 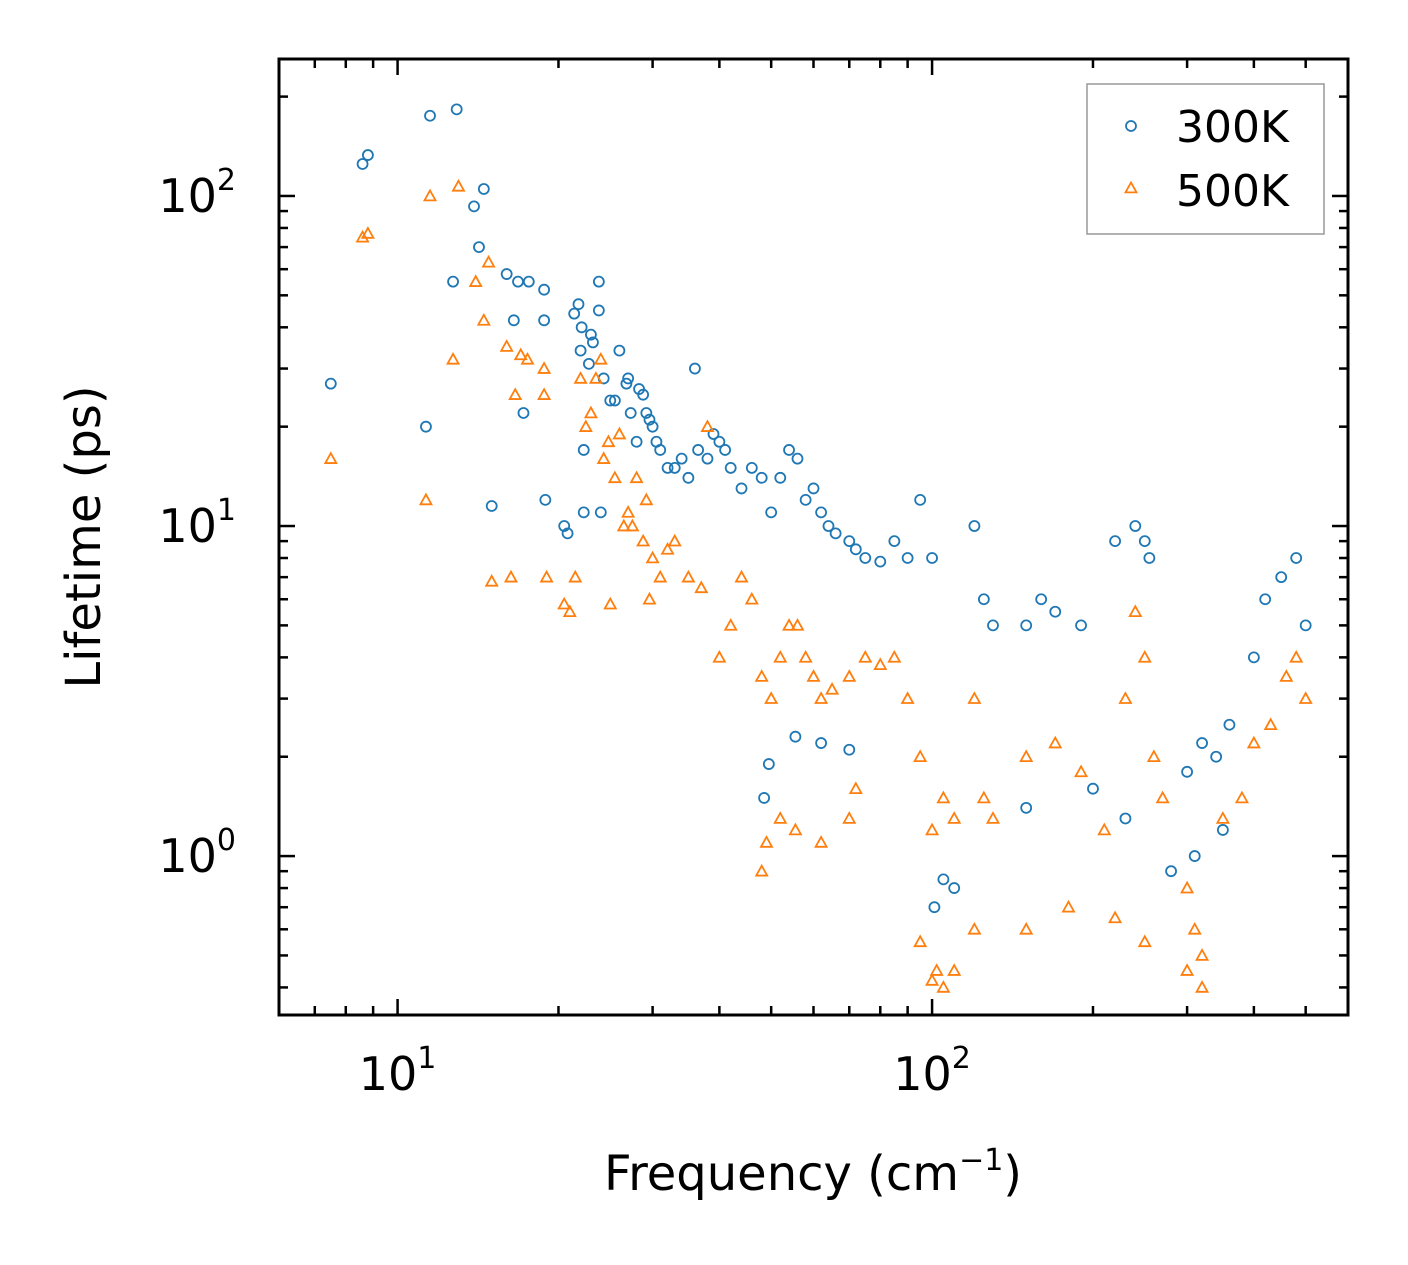 I want to click on y-tick-label: 10², so click(x=197, y=193).